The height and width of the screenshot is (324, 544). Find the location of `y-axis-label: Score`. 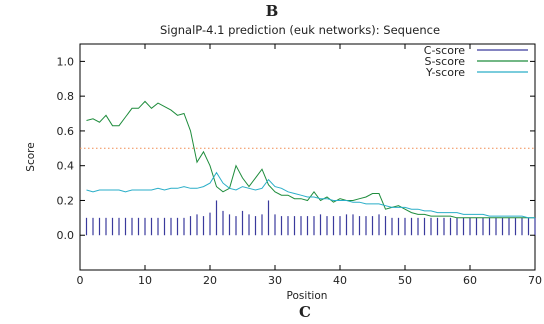

y-axis-label: Score is located at coordinates (31, 156).